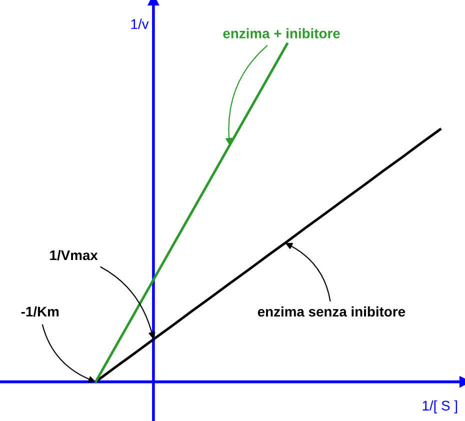  What do you see at coordinates (281, 33) in the screenshot?
I see `text: enzima + inibitore` at bounding box center [281, 33].